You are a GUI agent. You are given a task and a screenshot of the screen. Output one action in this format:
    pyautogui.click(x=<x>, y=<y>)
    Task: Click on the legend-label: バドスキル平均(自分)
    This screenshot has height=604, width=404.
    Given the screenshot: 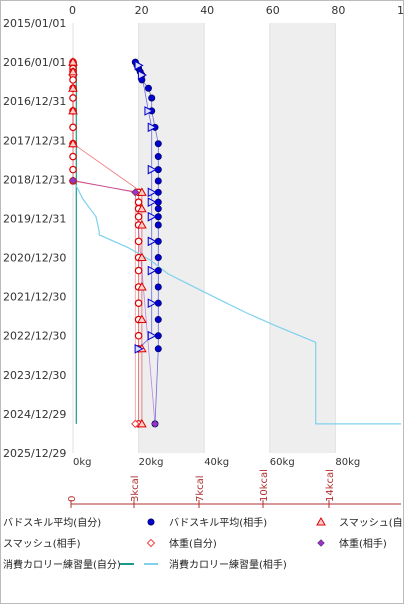 What is the action you would take?
    pyautogui.click(x=52, y=522)
    